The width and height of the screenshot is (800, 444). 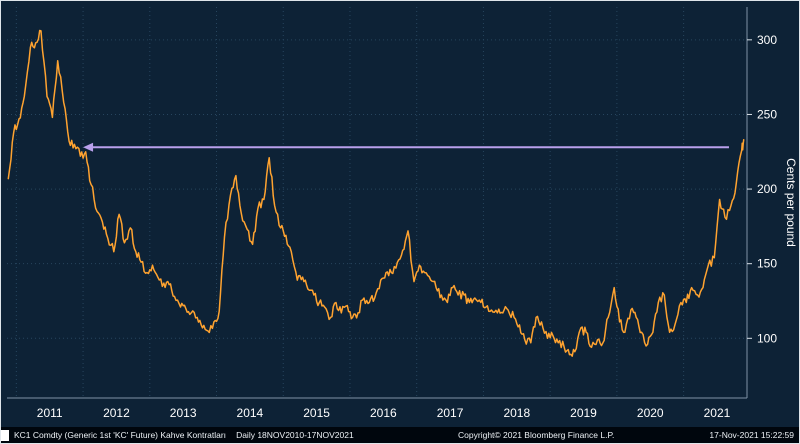 I want to click on footer-timestamp: 17-Nov-2021 15:22:59, so click(x=751, y=435).